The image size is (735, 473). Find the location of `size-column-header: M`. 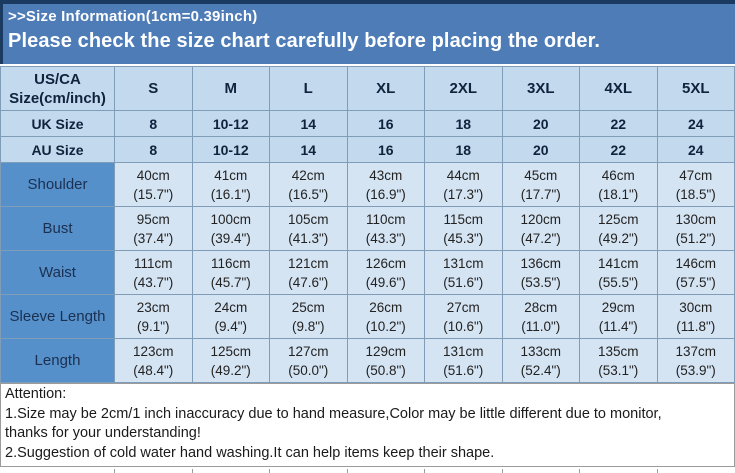

size-column-header: M is located at coordinates (230, 88).